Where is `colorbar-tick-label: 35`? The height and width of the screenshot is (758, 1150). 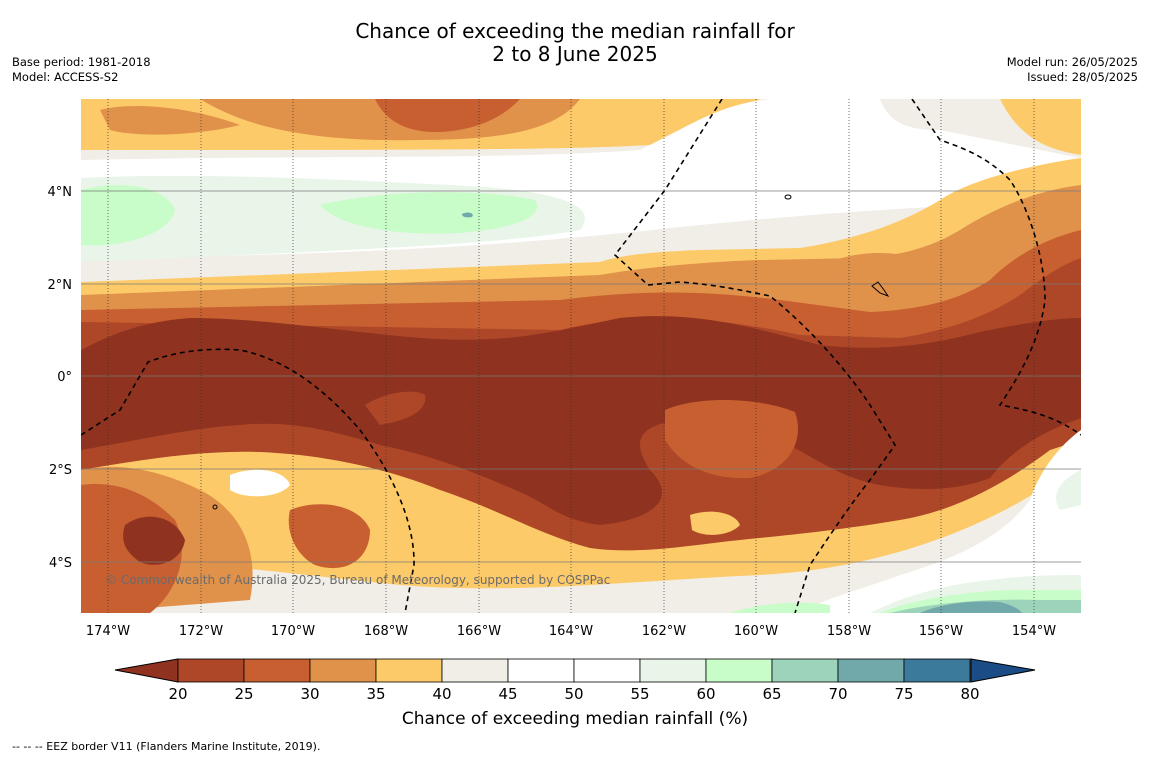 colorbar-tick-label: 35 is located at coordinates (375, 692).